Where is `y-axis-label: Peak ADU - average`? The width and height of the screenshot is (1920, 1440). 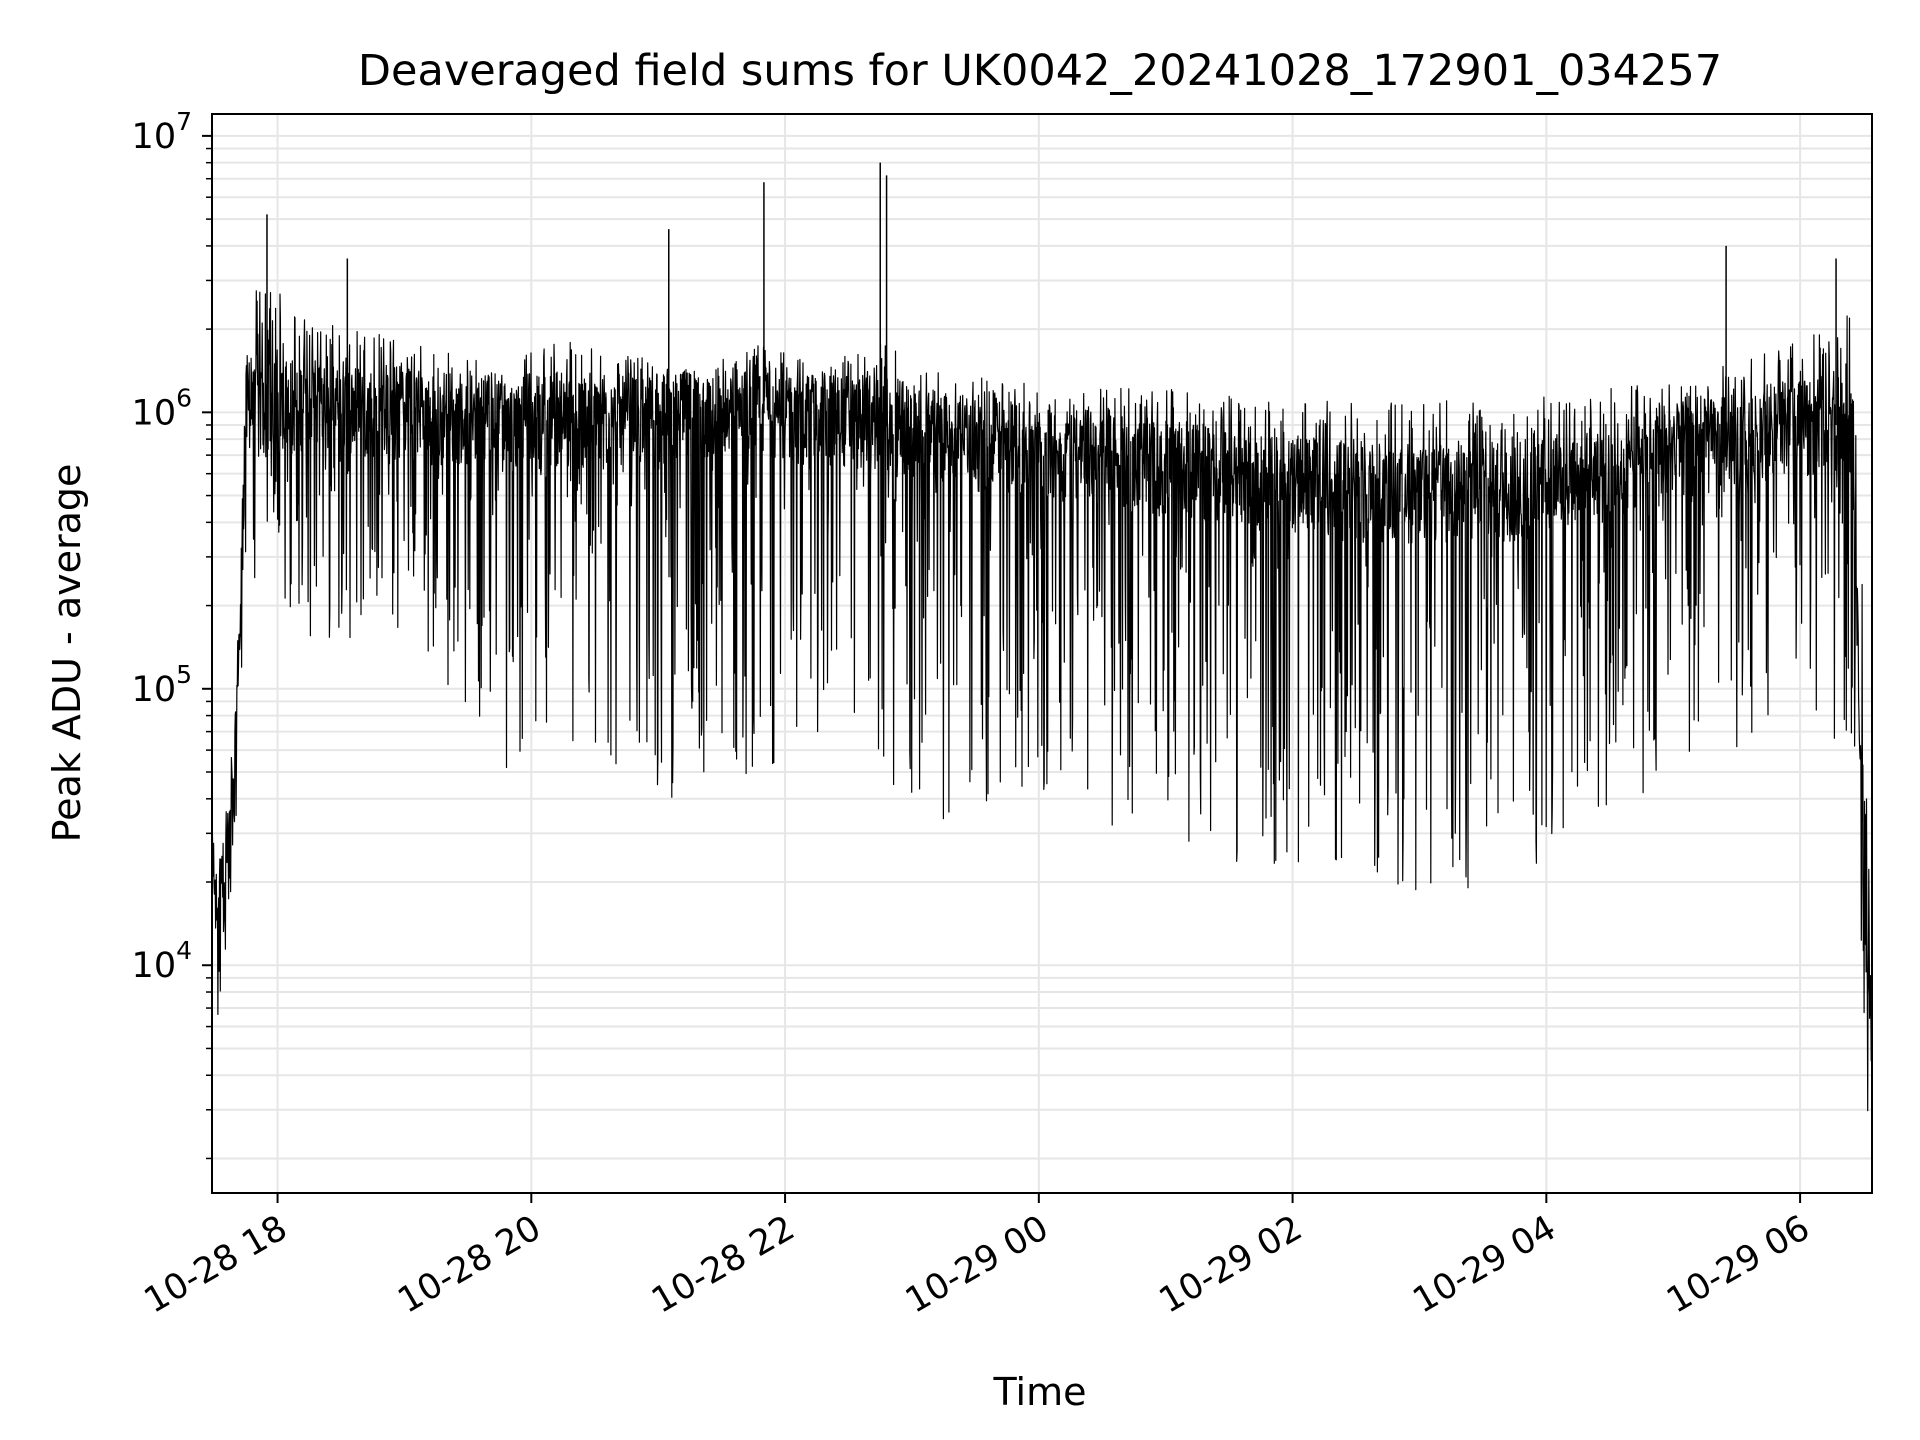 y-axis-label: Peak ADU - average is located at coordinates (67, 653).